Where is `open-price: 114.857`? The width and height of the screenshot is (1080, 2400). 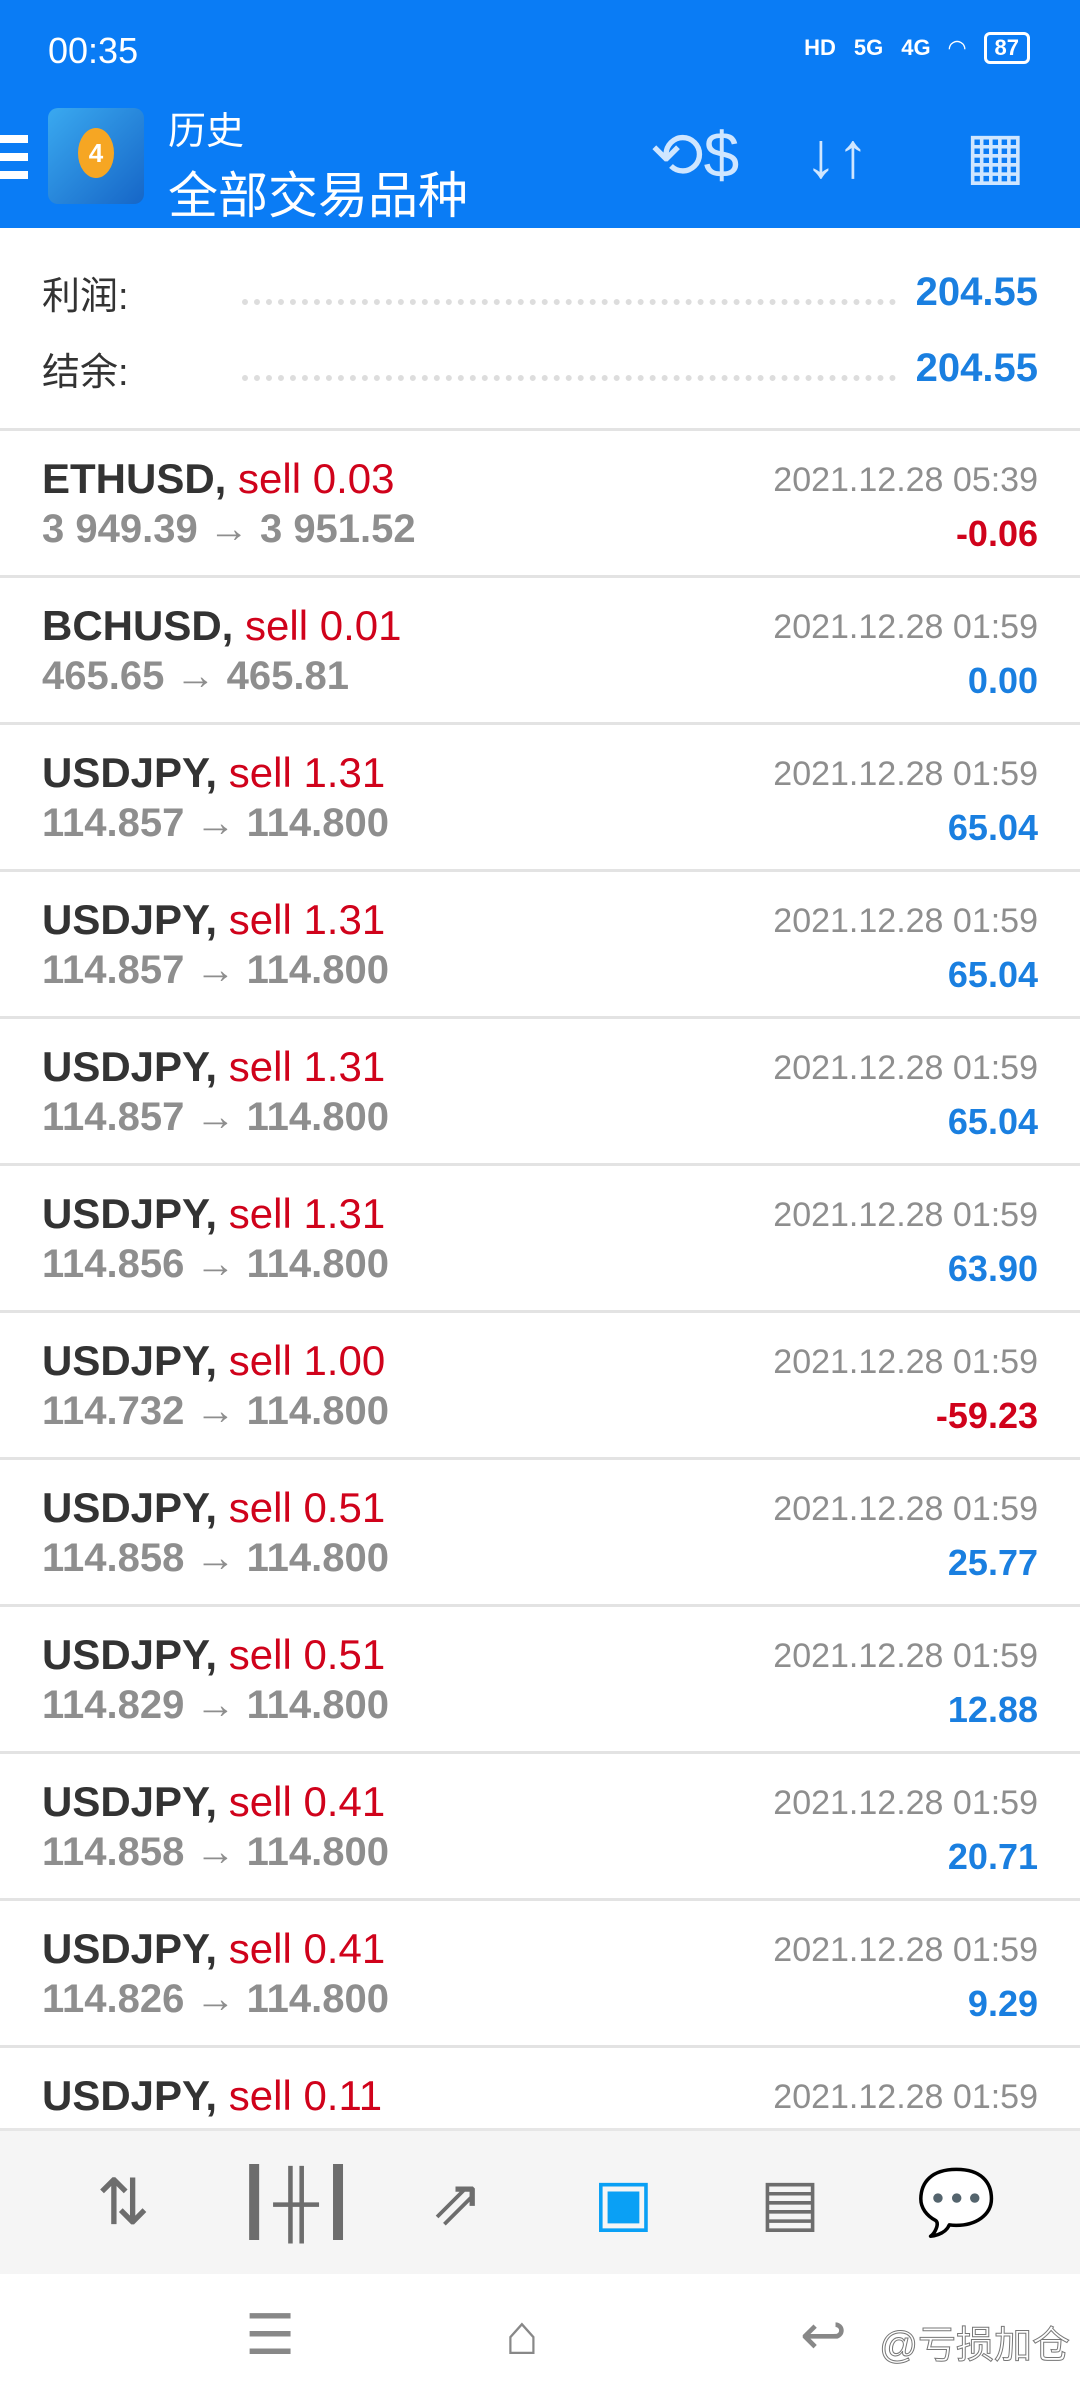 open-price: 114.857 is located at coordinates (113, 1117).